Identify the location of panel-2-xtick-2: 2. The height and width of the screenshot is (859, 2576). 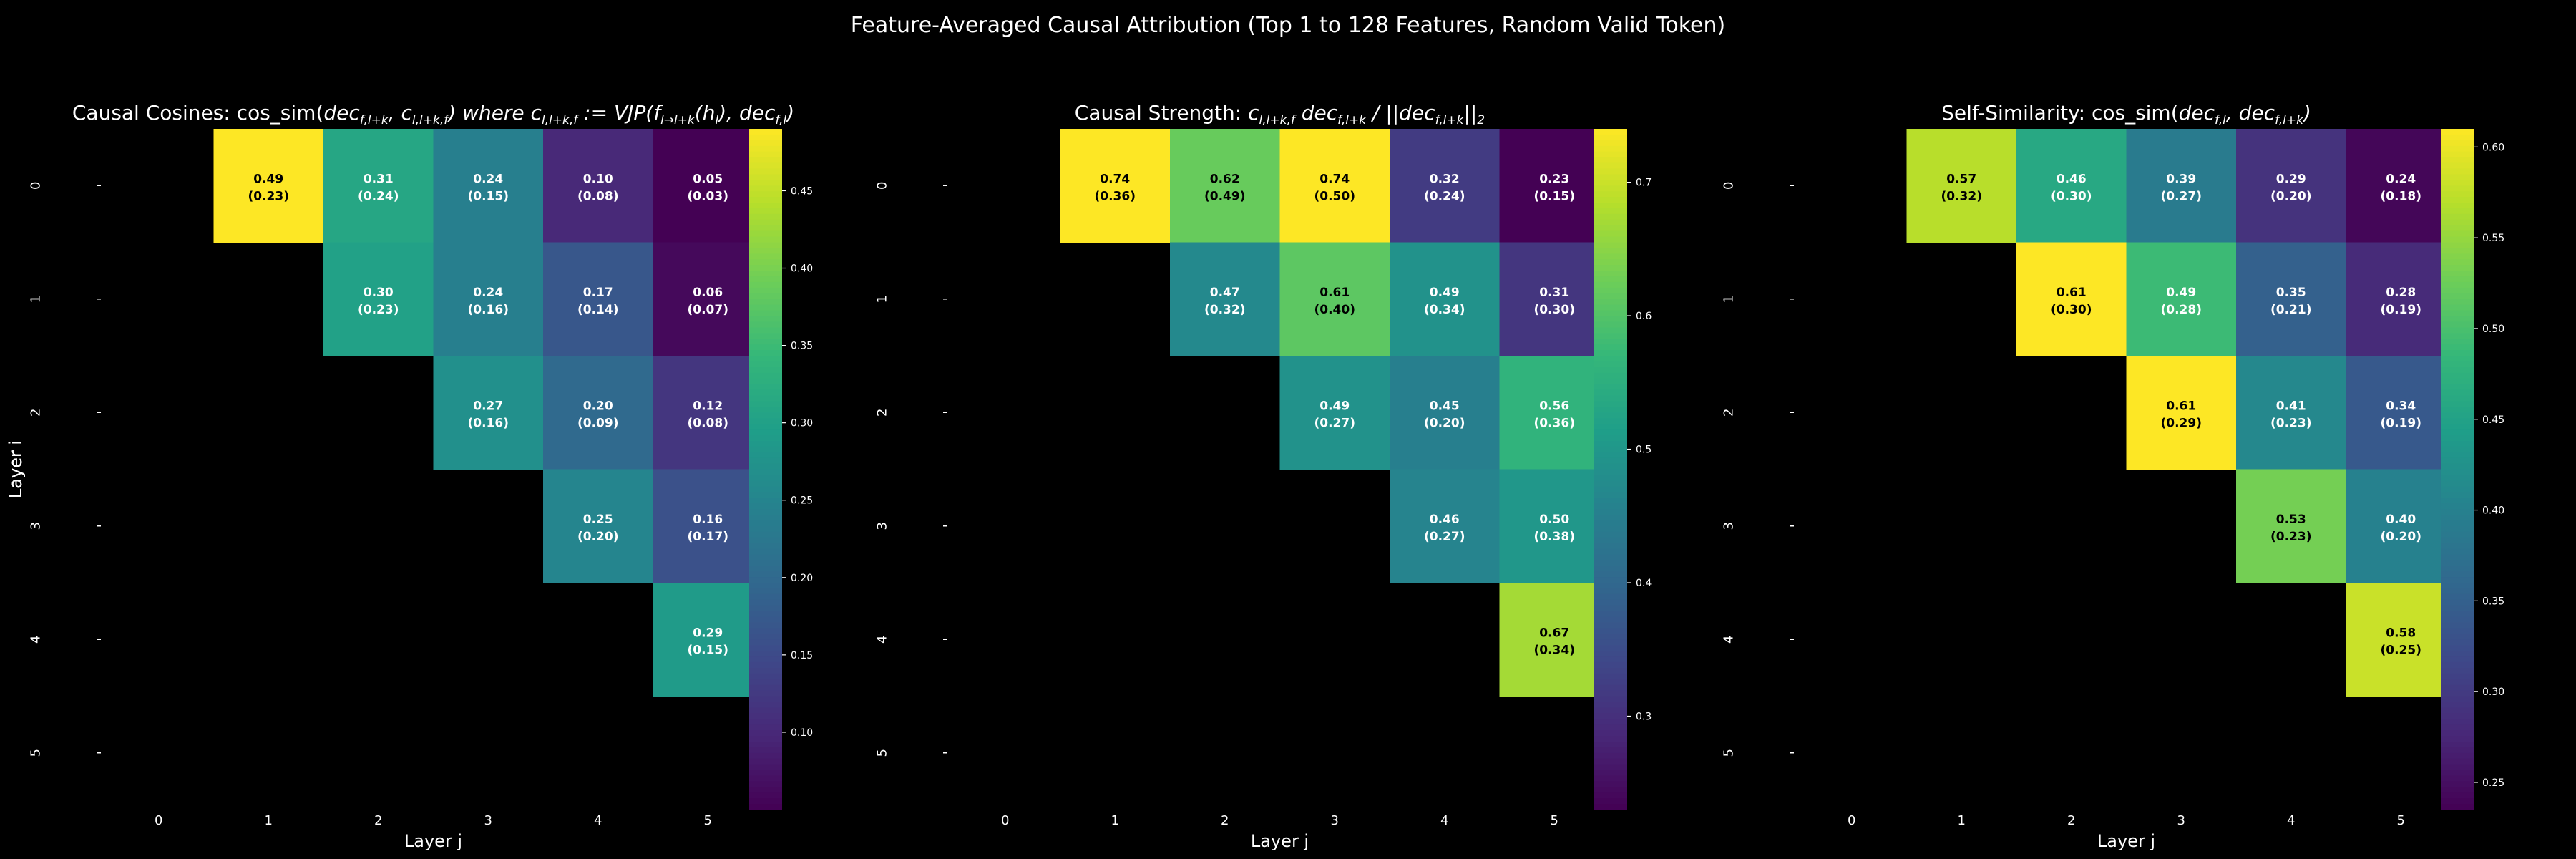
(1225, 820).